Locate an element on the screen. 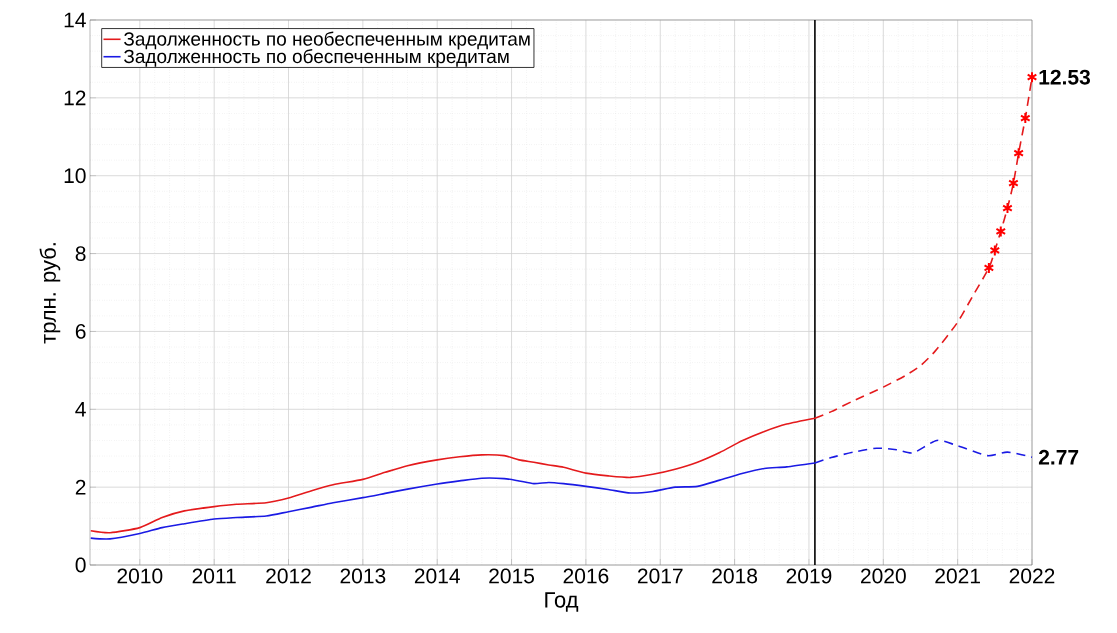  annotation: 12.53 is located at coordinates (1064, 77).